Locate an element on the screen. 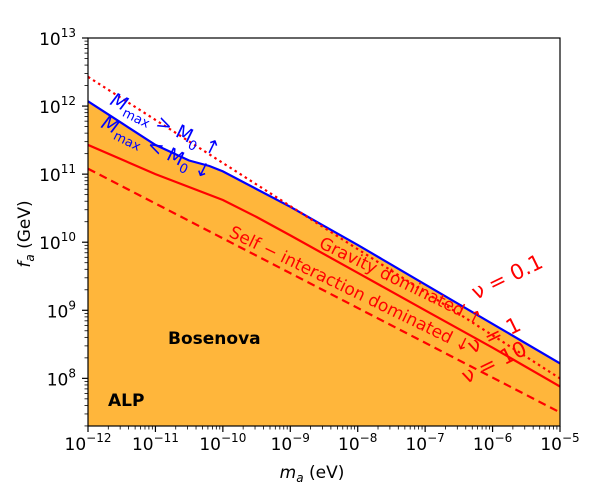 This screenshot has height=489, width=602. x-tick-label-3: 10⁻⁹ is located at coordinates (290, 443).